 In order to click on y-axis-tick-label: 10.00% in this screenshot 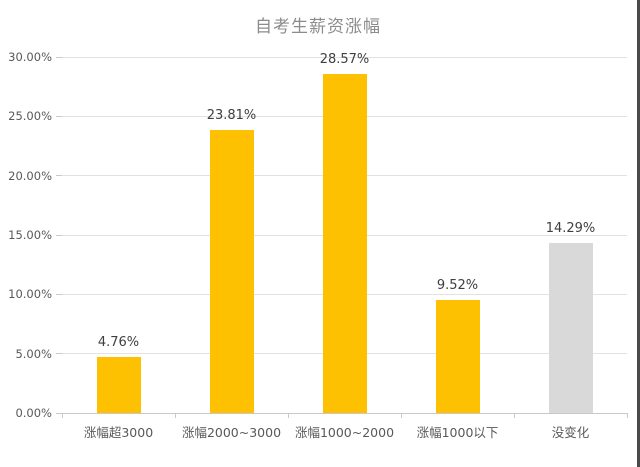, I will do `click(30, 294)`.